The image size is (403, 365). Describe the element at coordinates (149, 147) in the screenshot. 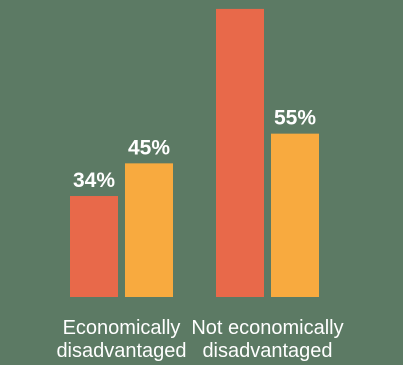

I see `data-label-0-1: 45%` at that location.